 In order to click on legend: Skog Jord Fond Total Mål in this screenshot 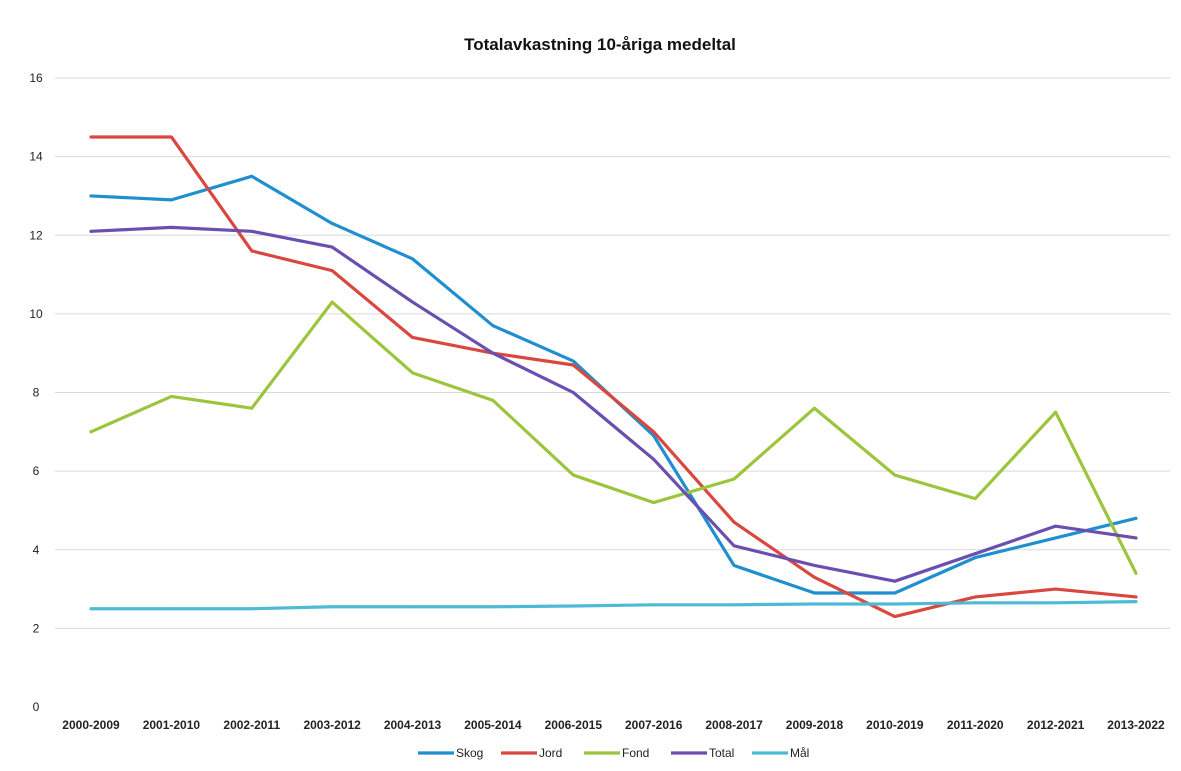, I will do `click(613, 753)`.